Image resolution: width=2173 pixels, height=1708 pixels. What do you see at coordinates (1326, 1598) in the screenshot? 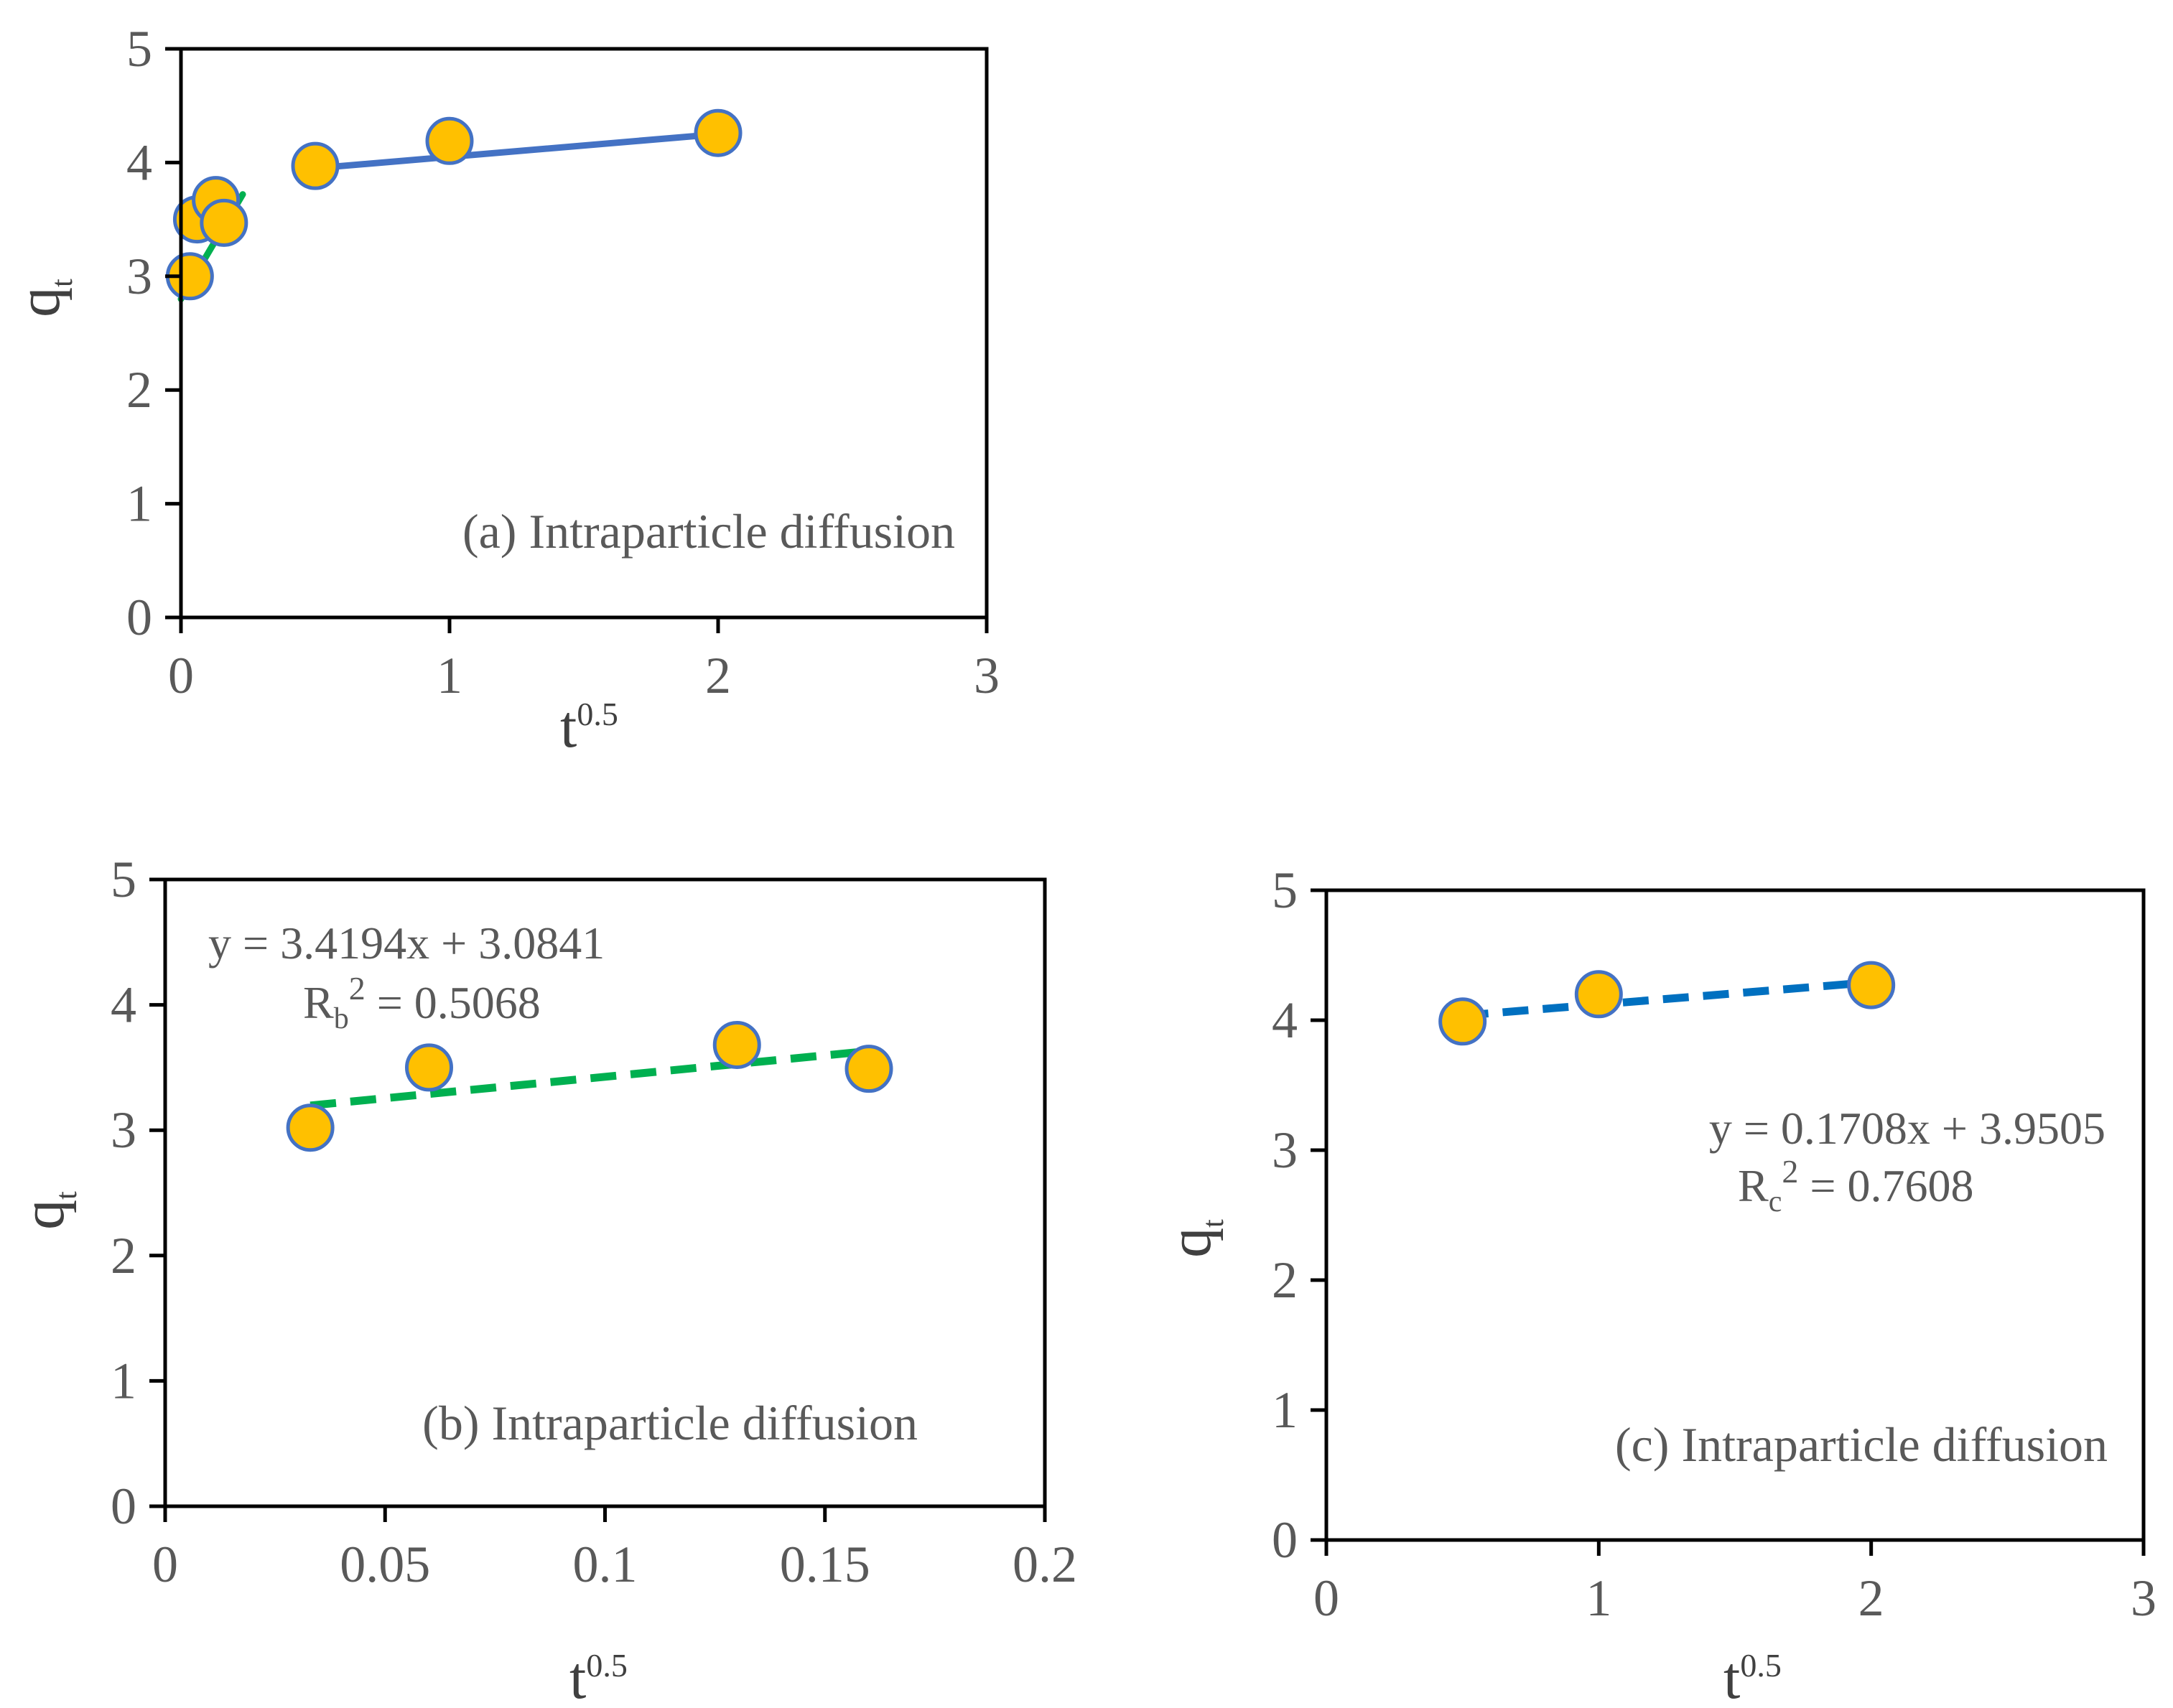
I see `panel-c-x-tick-label: 0` at bounding box center [1326, 1598].